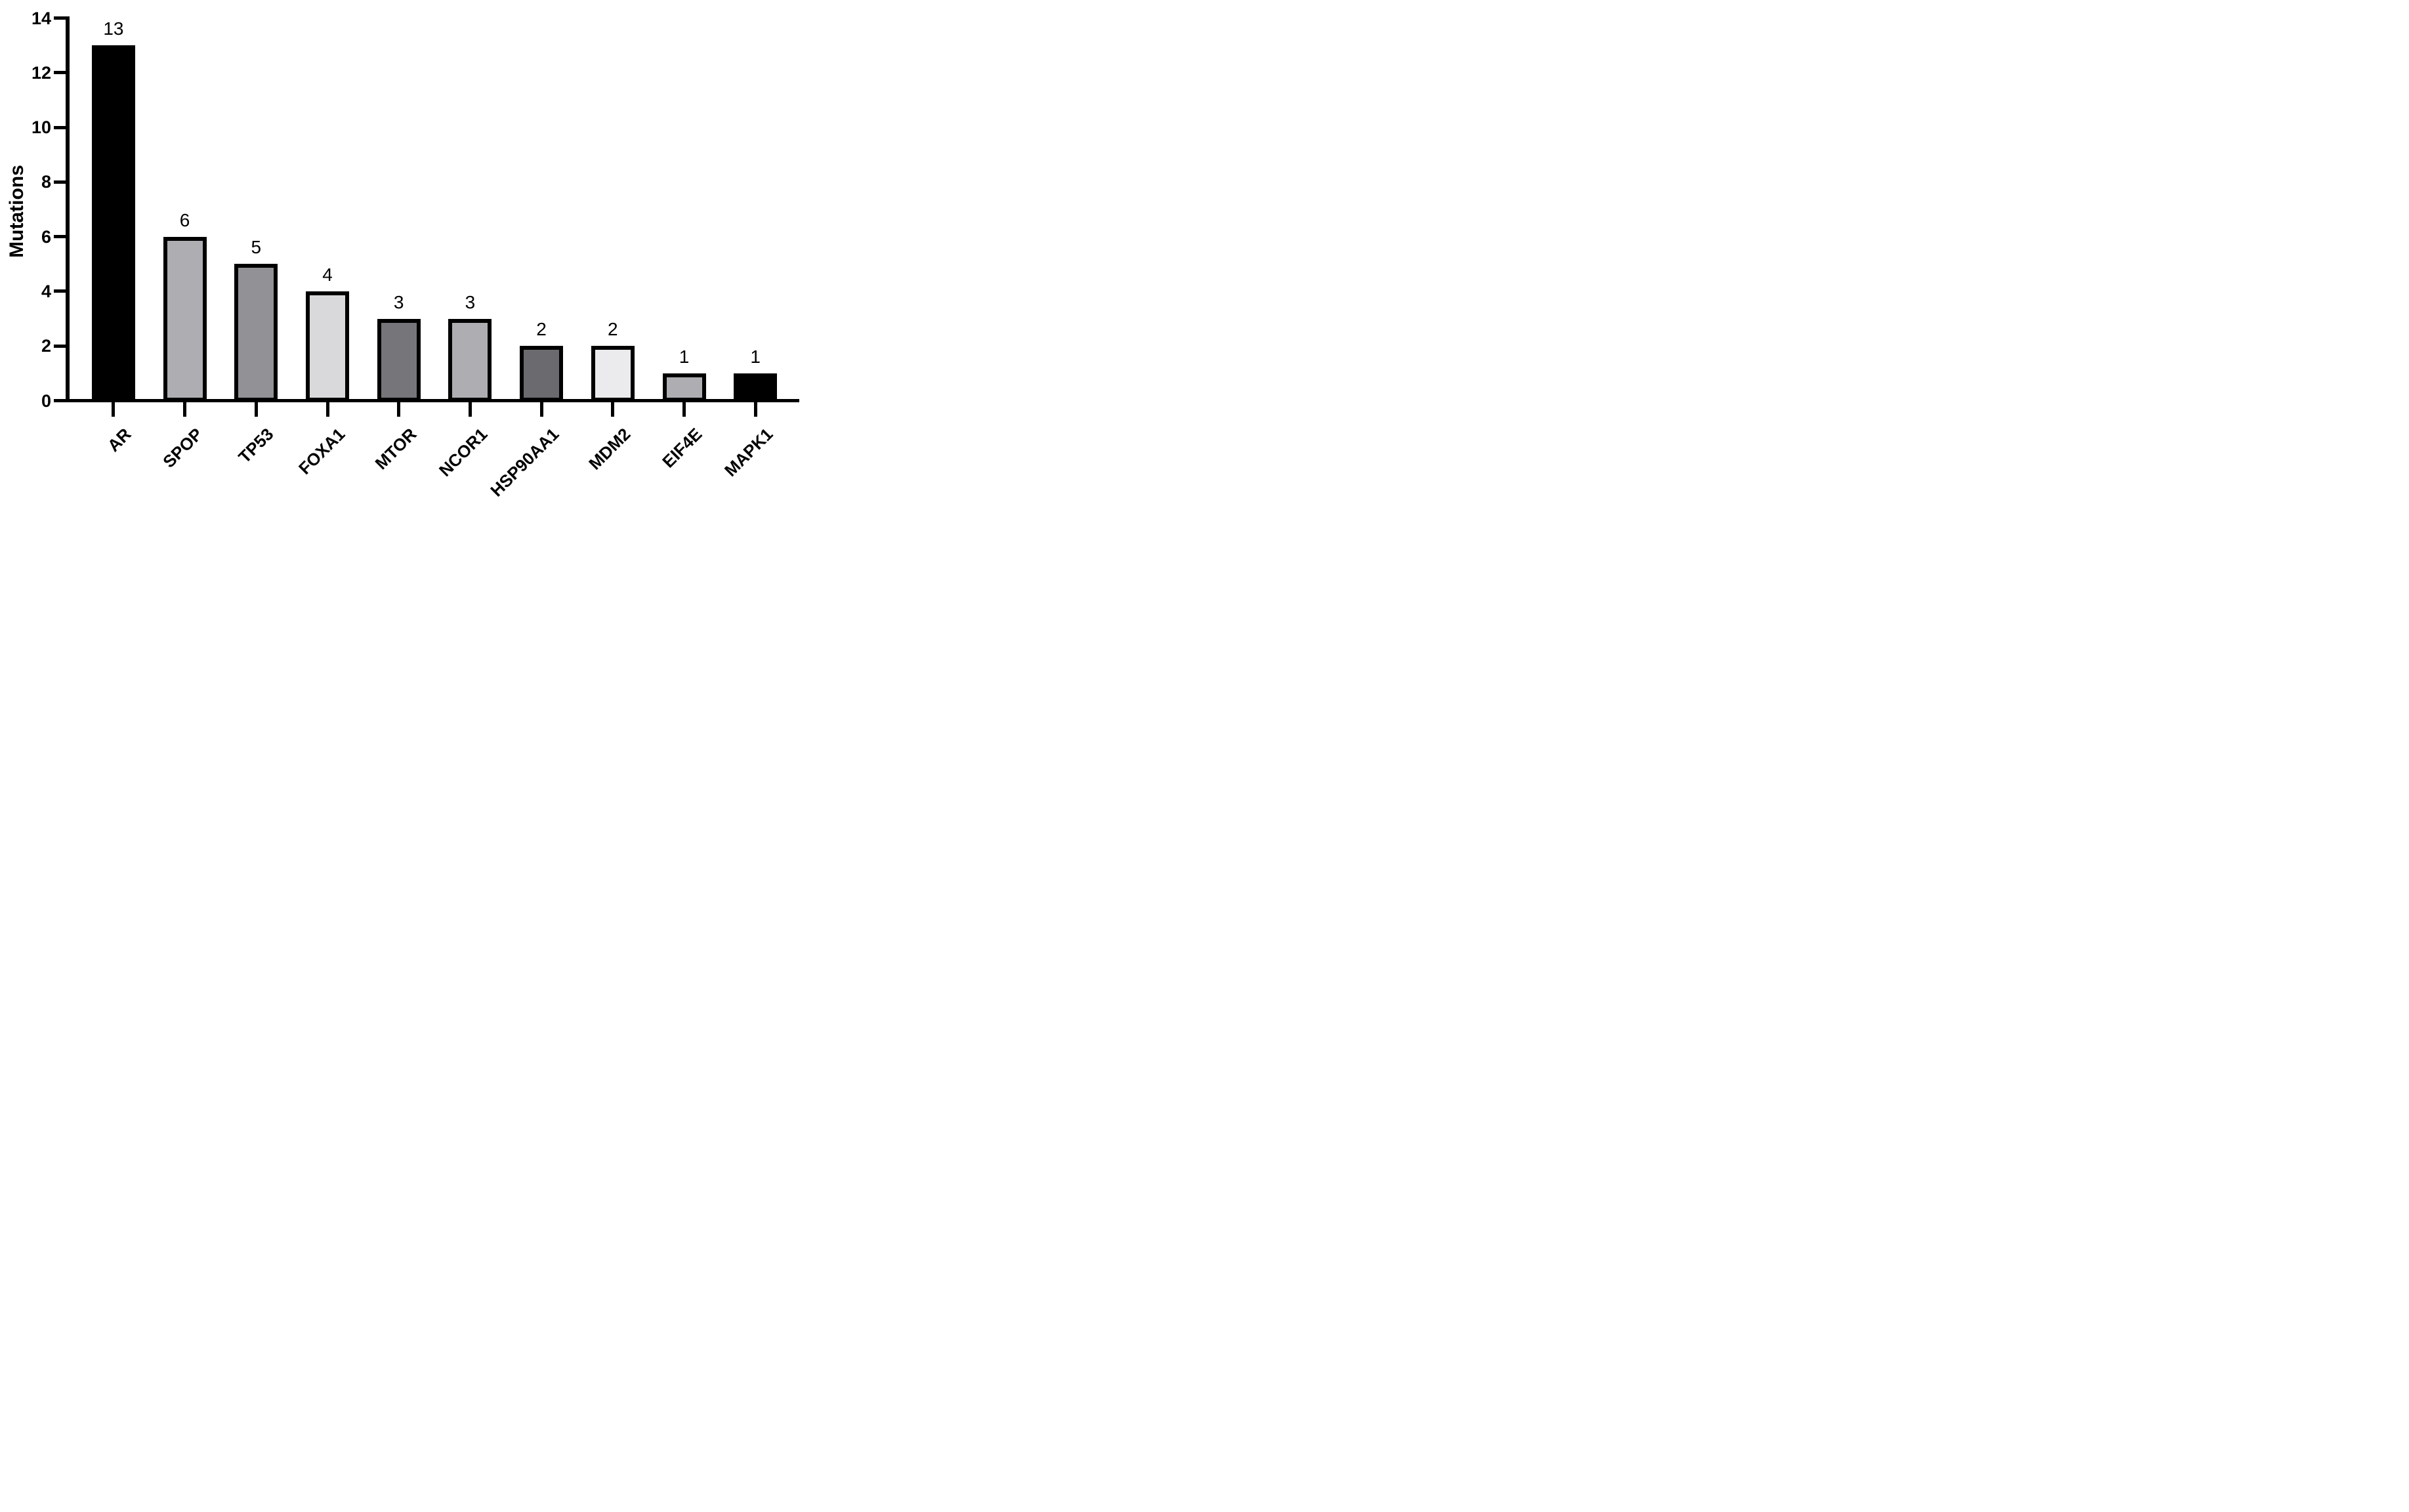 The image size is (2409, 1512). What do you see at coordinates (184, 219) in the screenshot?
I see `bar-value-label: 6` at bounding box center [184, 219].